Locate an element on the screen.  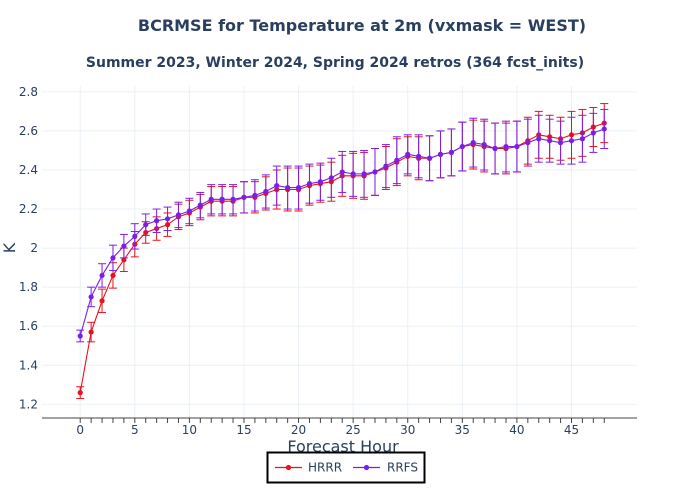
x-axis-label: Forecast Hour is located at coordinates (343, 446).